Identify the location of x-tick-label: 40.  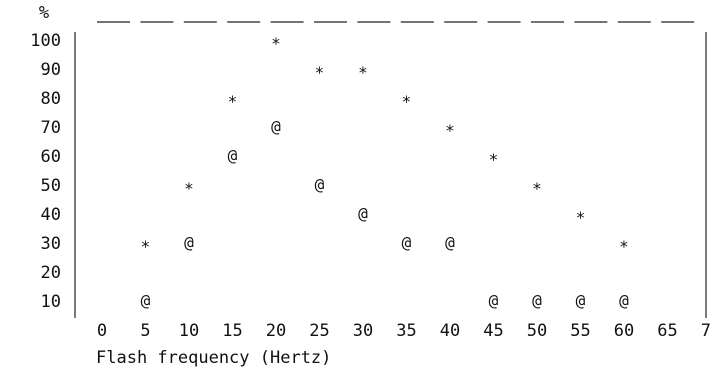
(450, 331).